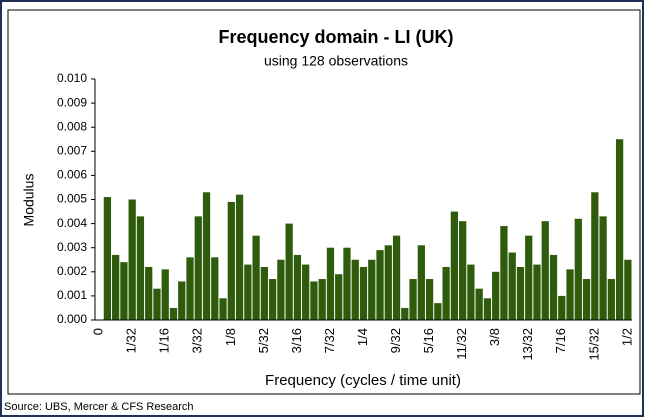  Describe the element at coordinates (263, 340) in the screenshot. I see `x-tick-label: 5/32` at that location.